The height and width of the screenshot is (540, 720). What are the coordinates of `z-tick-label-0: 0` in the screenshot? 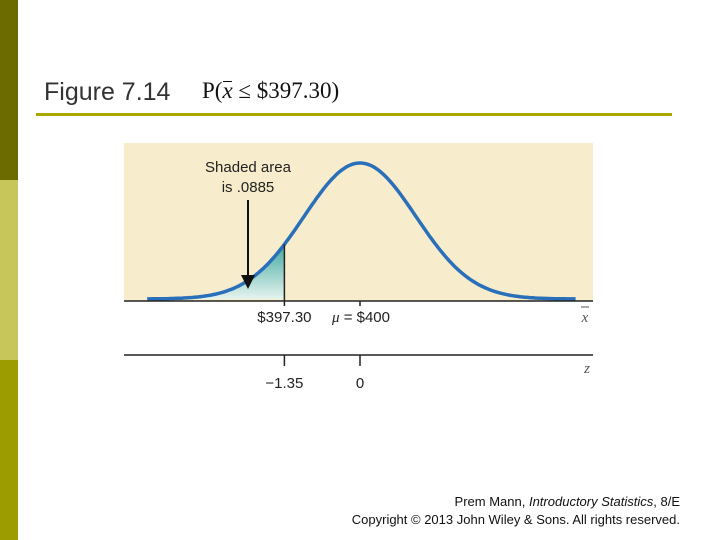 It's located at (360, 383).